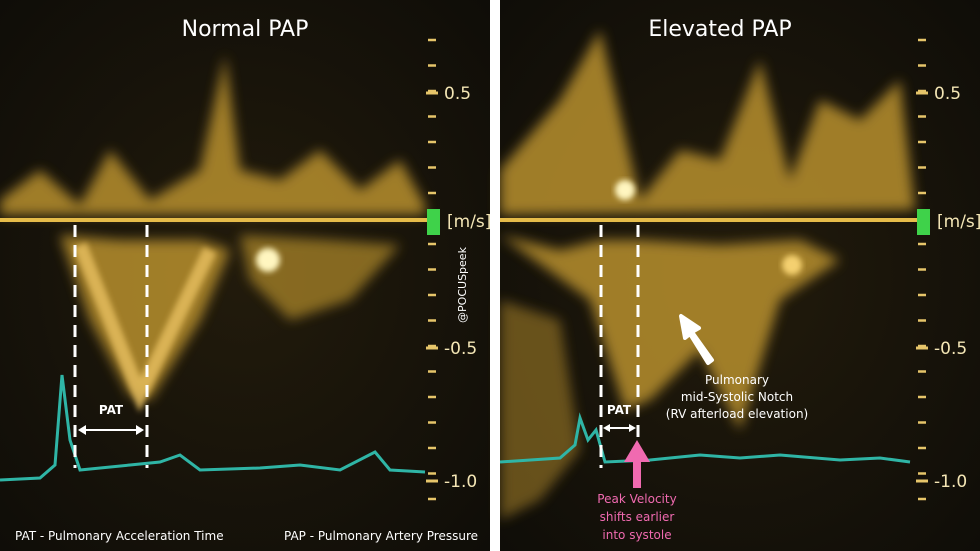 This screenshot has width=980, height=551. What do you see at coordinates (245, 29) in the screenshot?
I see `panel-title: Normal PAP` at bounding box center [245, 29].